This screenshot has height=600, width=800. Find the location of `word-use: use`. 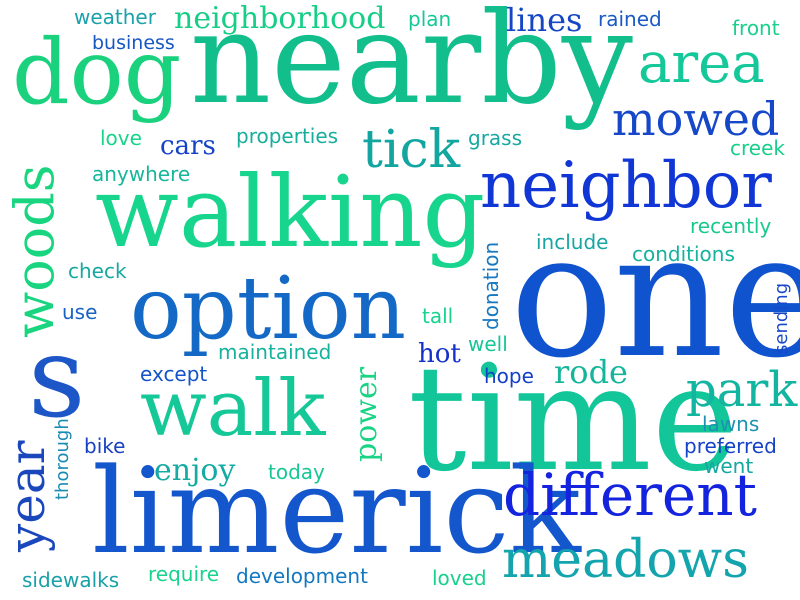

word-use: use is located at coordinates (80, 312).